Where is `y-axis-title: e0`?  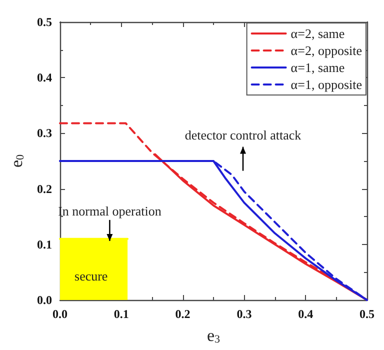
y-axis-title: e0 is located at coordinates (16, 161).